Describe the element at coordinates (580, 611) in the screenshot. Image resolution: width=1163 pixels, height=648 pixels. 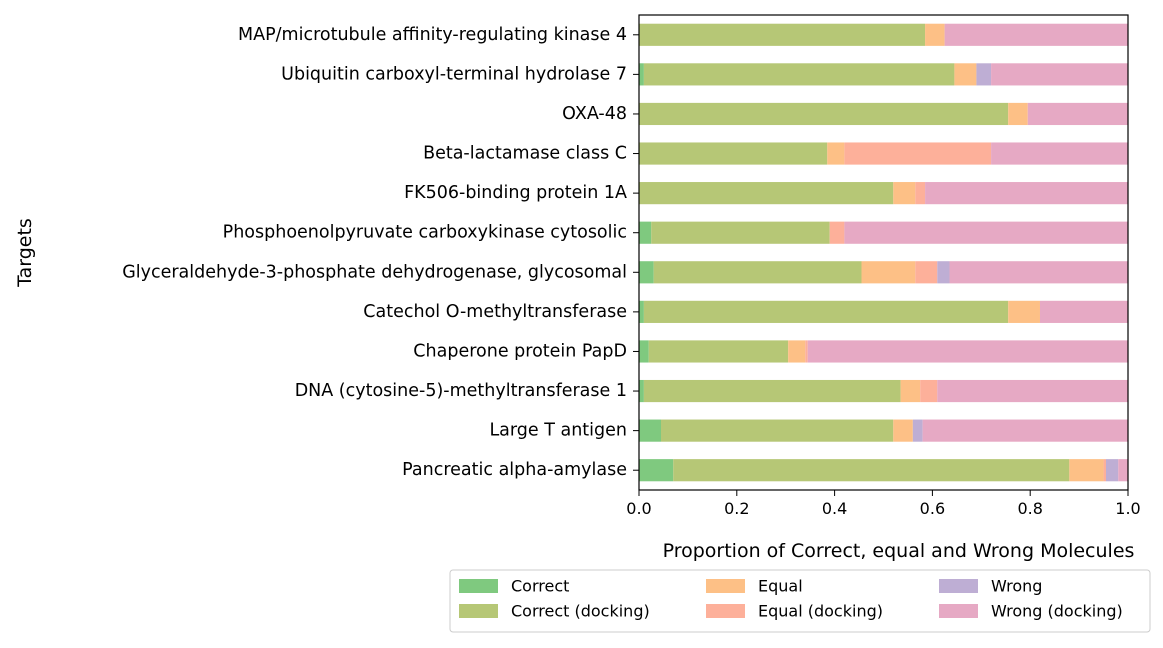
I see `legend-label: Correct (docking)` at that location.